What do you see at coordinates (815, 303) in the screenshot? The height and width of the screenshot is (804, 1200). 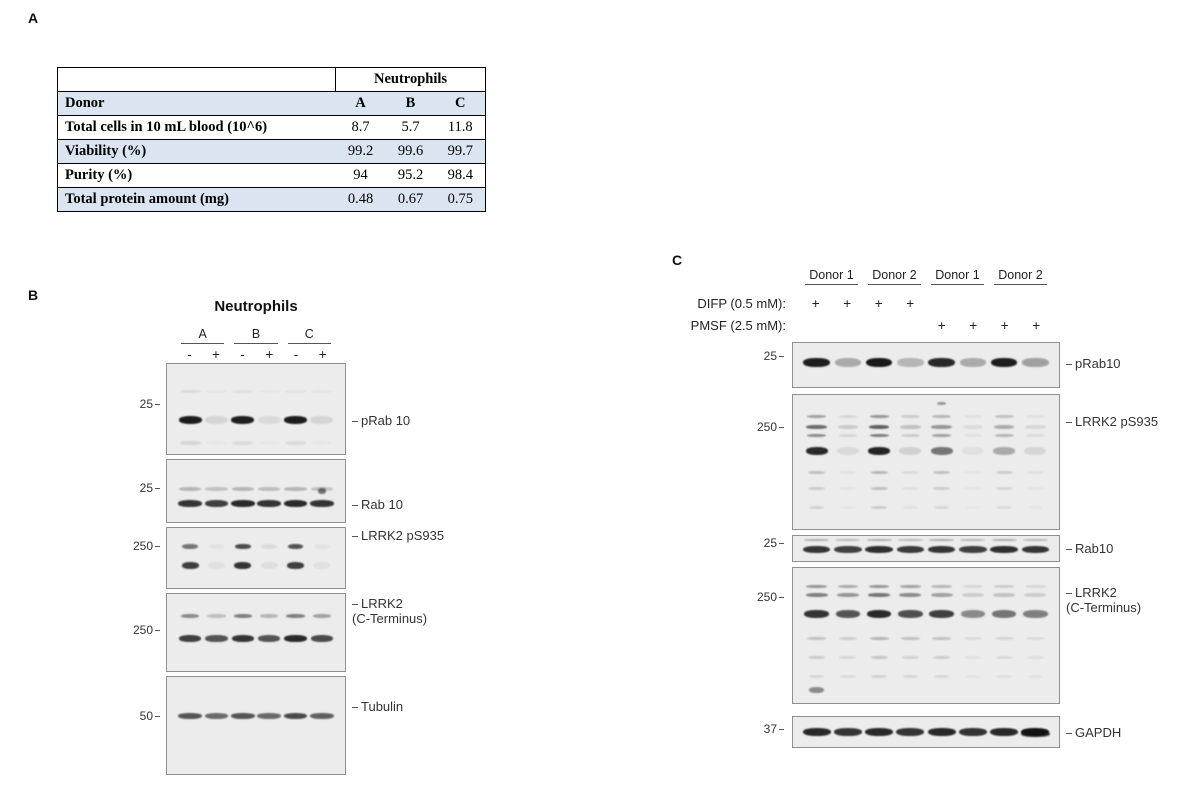 I see `lane-sign: +` at bounding box center [815, 303].